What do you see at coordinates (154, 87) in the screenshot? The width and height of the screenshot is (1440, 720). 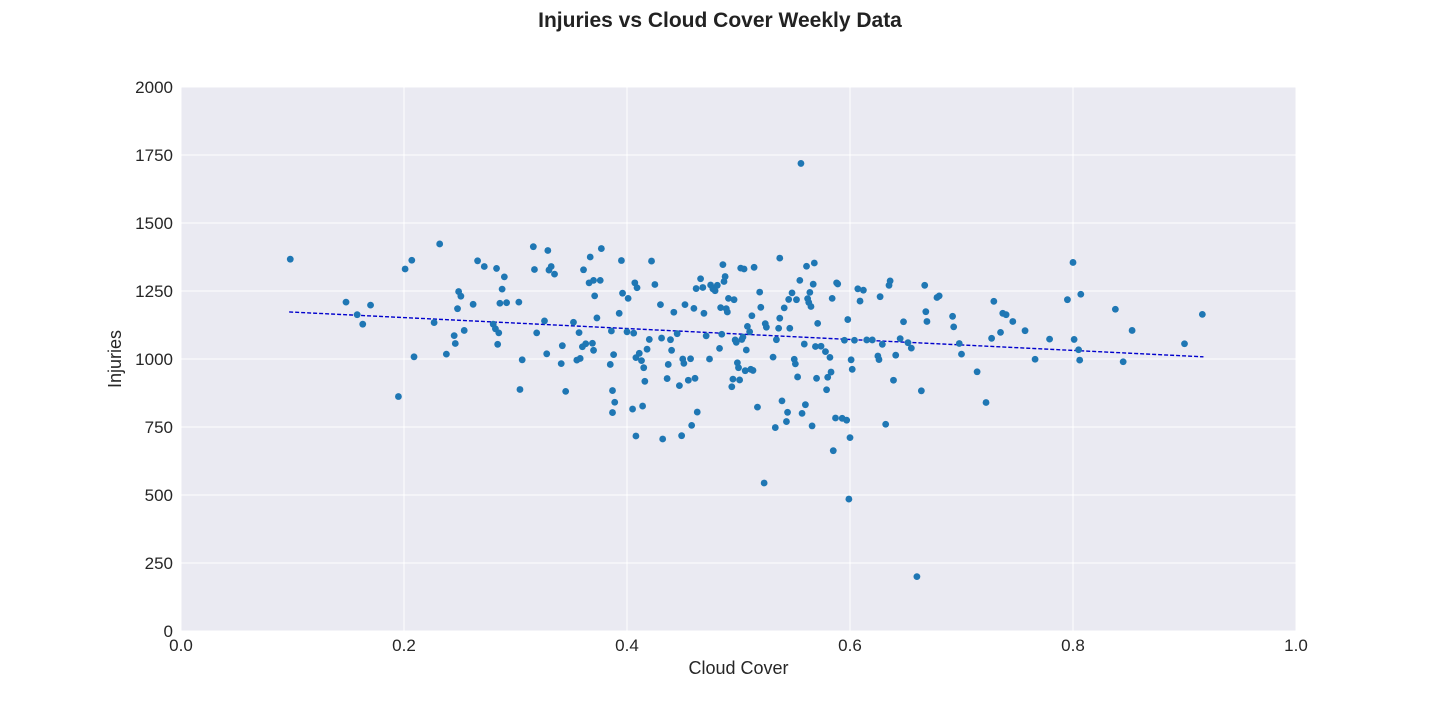 I see `y-tick-label: 2000` at bounding box center [154, 87].